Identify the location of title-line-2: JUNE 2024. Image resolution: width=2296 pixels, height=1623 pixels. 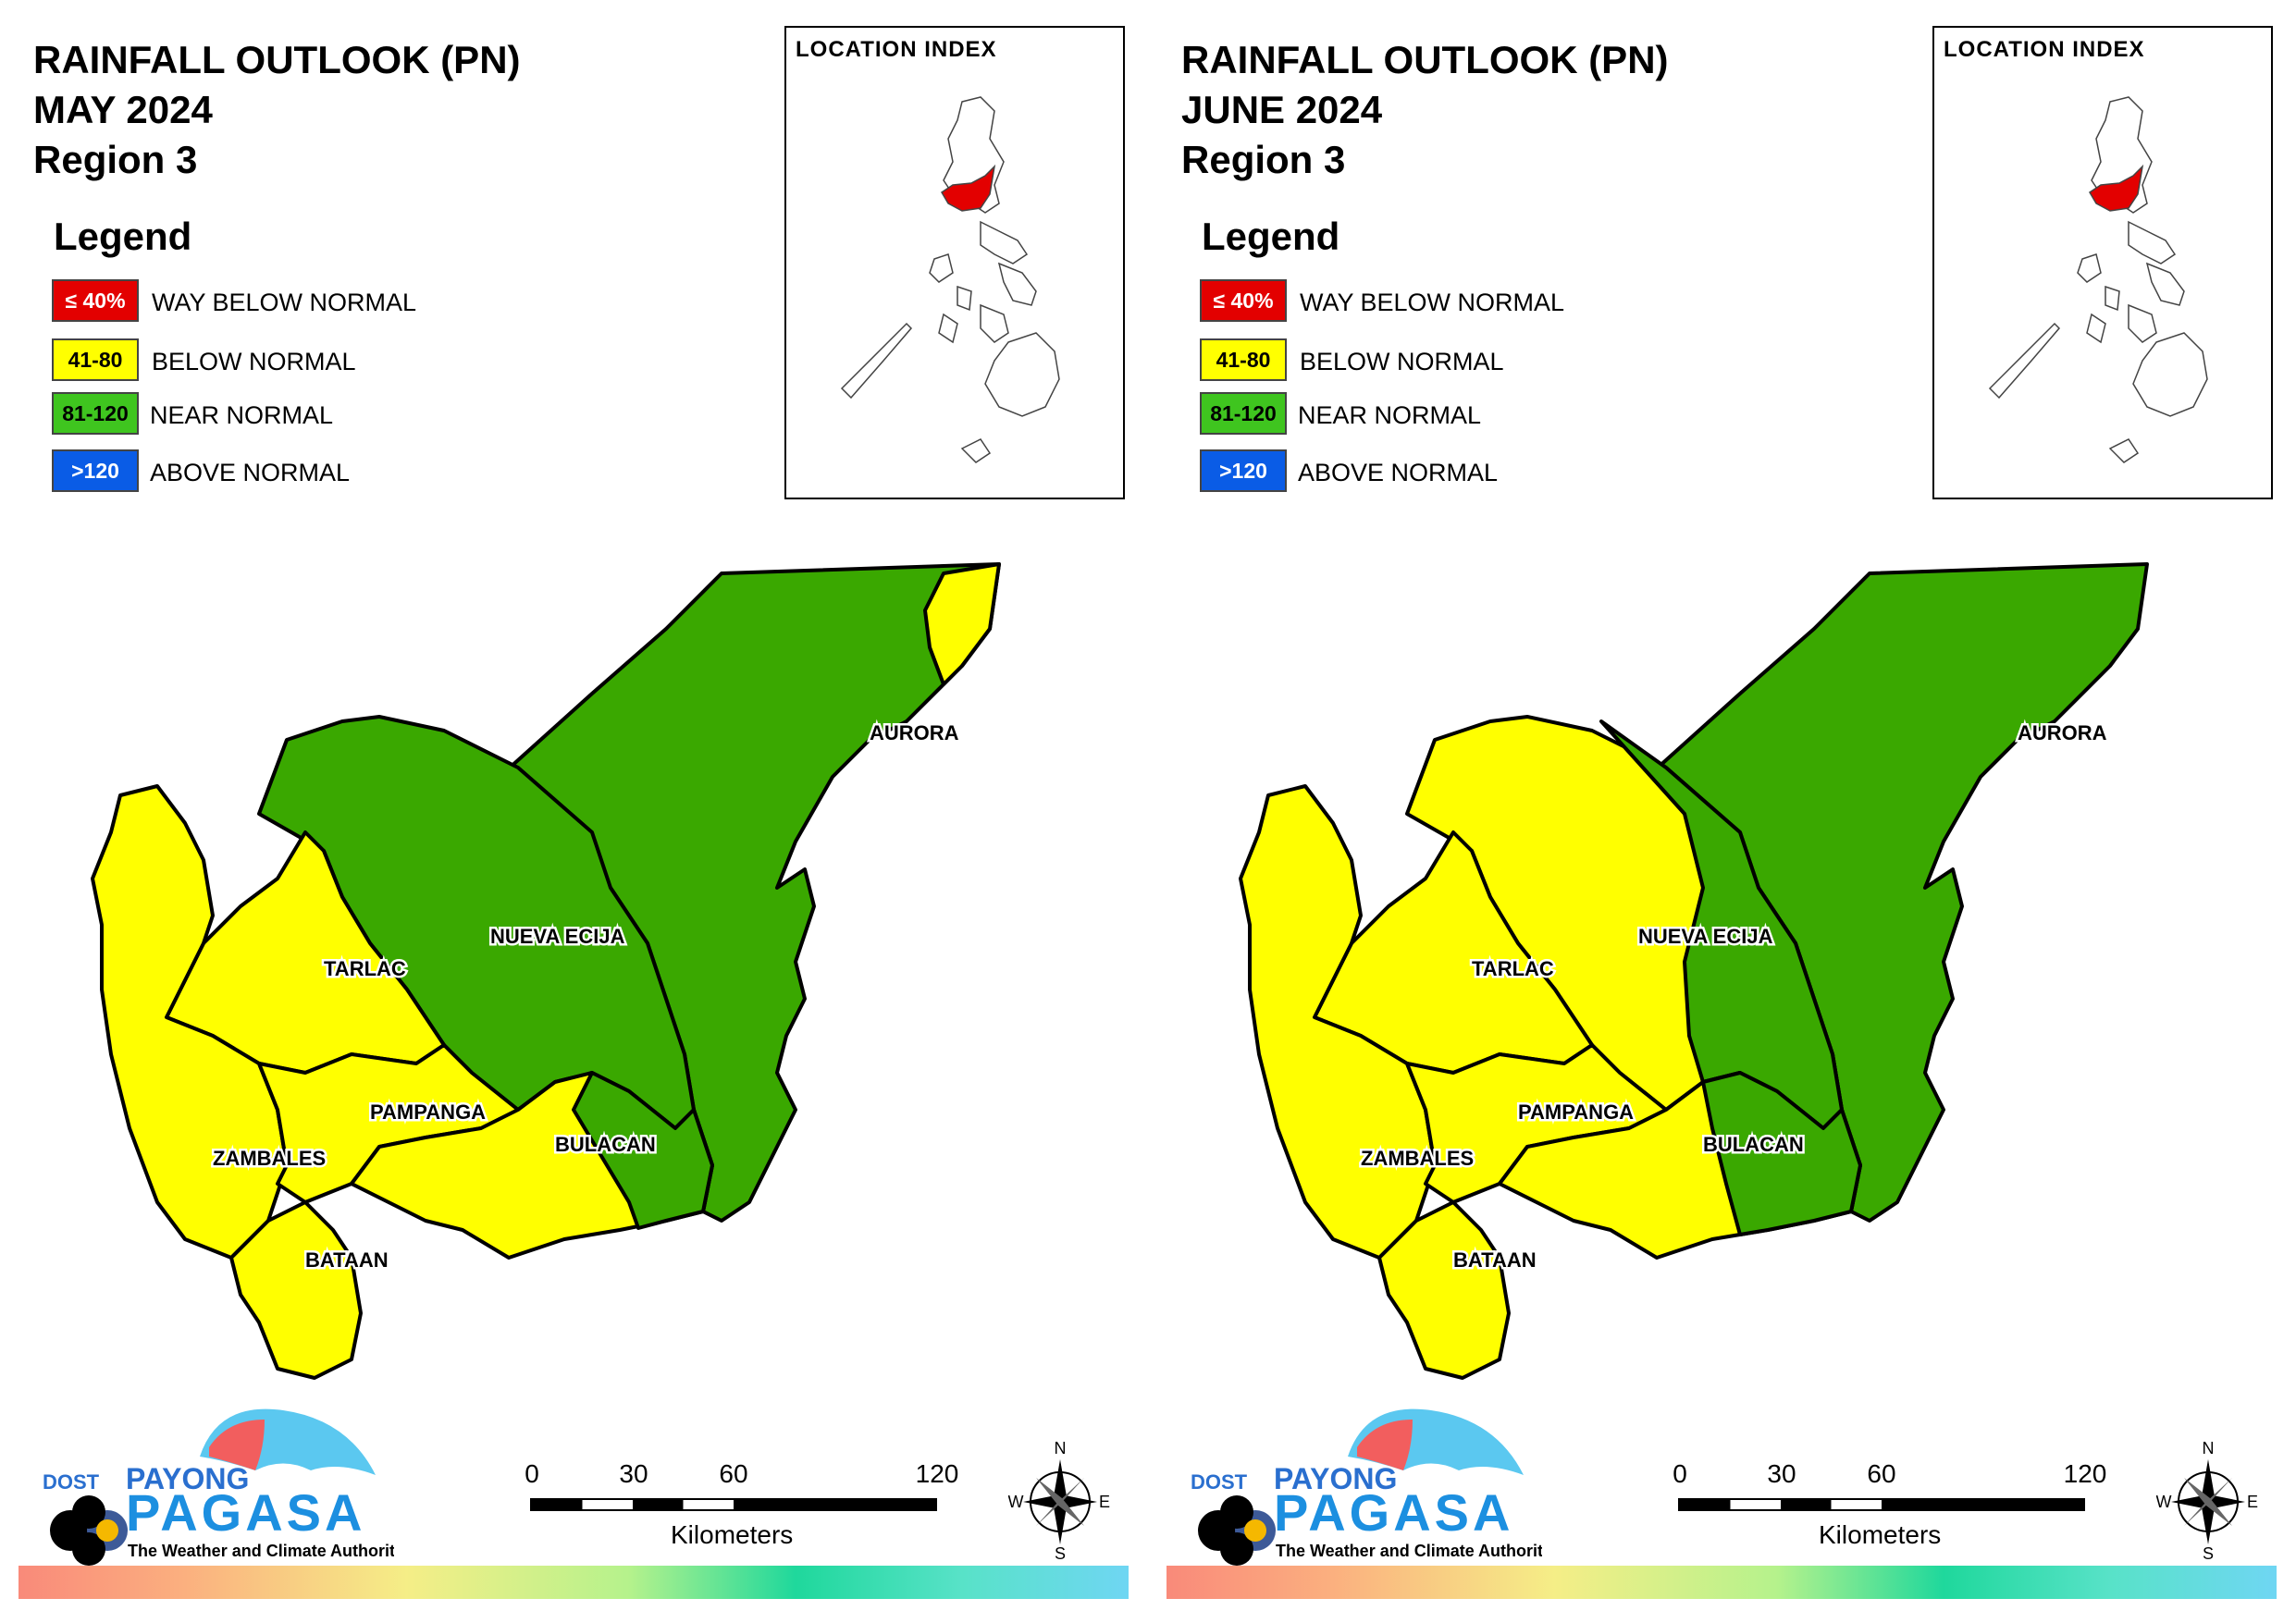
(1282, 109).